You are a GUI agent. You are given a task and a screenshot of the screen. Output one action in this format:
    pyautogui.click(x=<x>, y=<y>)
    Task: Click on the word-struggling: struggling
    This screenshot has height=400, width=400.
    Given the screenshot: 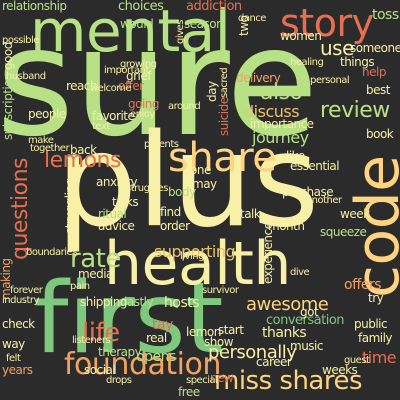 What is the action you would take?
    pyautogui.click(x=70, y=206)
    